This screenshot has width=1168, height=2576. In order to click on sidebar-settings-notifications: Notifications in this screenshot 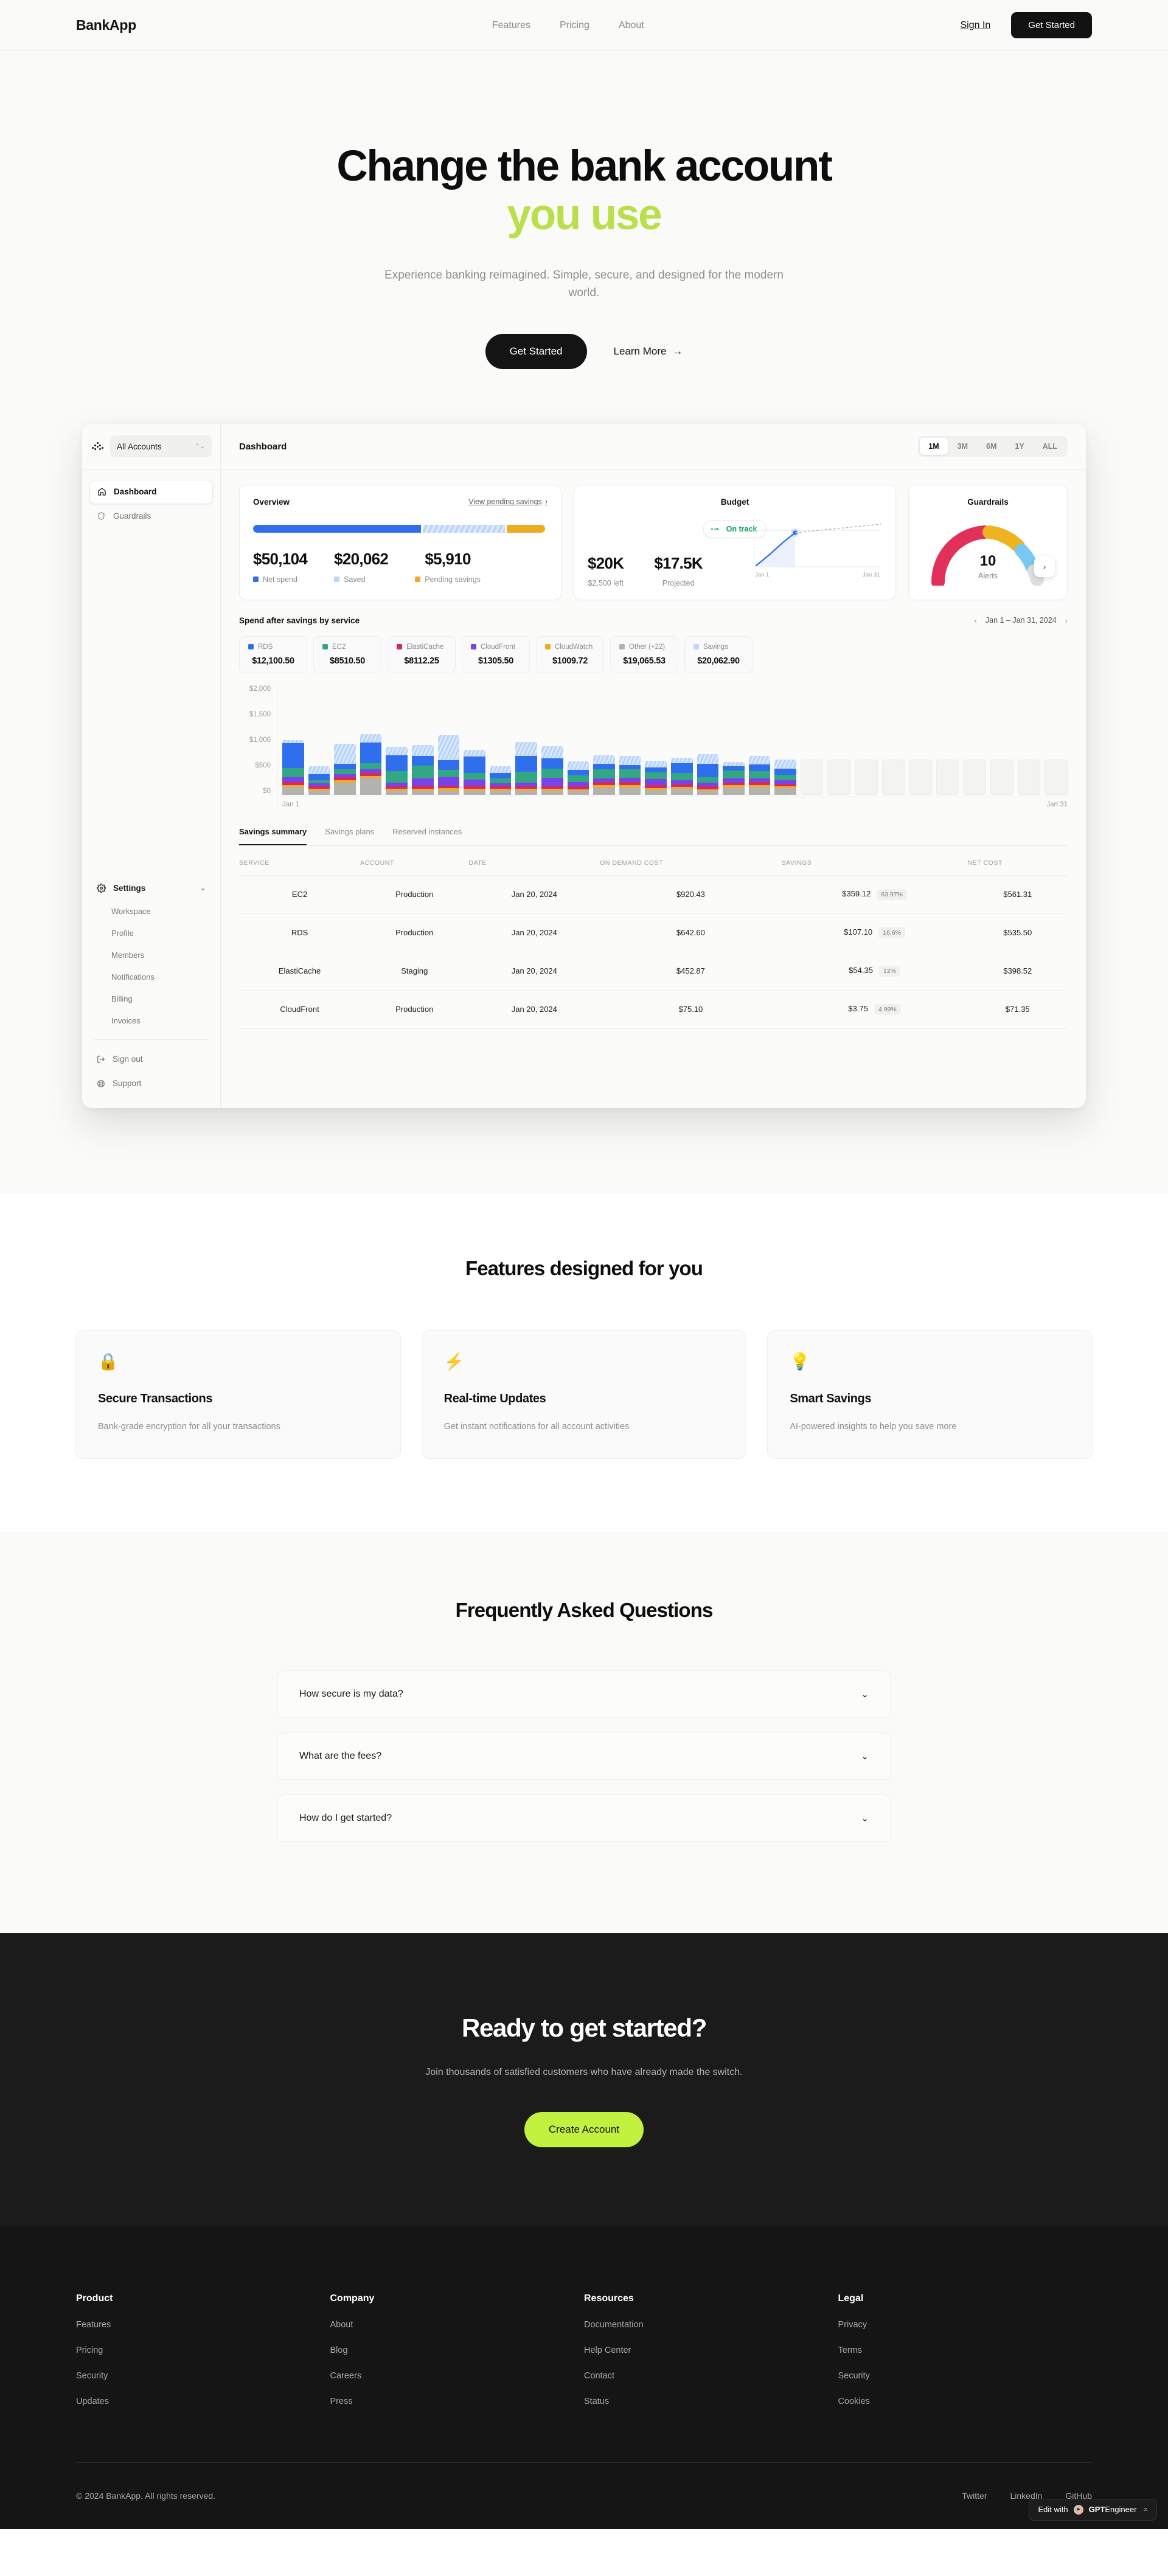, I will do `click(133, 977)`.